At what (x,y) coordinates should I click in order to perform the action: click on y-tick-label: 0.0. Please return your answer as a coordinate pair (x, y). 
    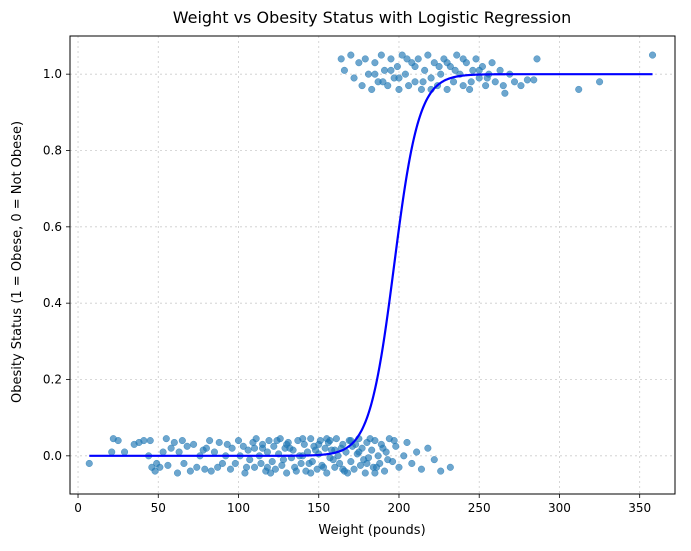
    Looking at the image, I should click on (52, 456).